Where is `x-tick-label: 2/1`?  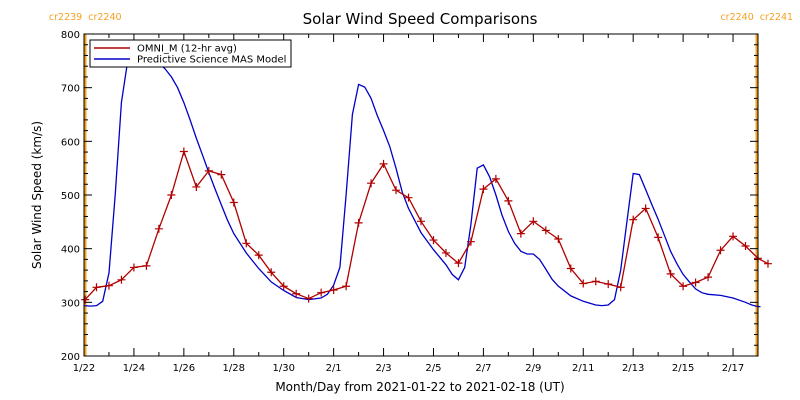
x-tick-label: 2/1 is located at coordinates (334, 368).